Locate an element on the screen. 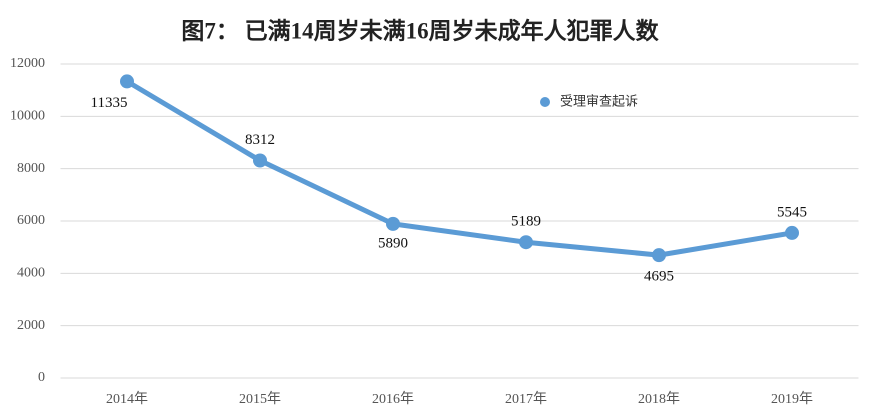  x-tick-label: 2016年 is located at coordinates (393, 399).